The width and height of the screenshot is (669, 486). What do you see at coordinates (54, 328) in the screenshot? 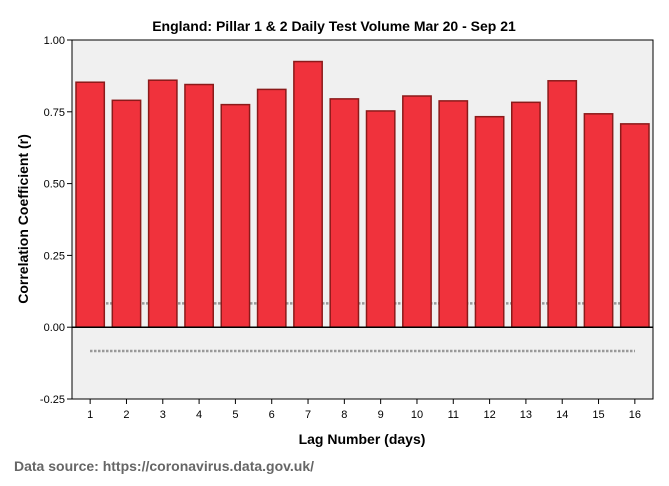
I see `y-tick-label: 0.00` at bounding box center [54, 328].